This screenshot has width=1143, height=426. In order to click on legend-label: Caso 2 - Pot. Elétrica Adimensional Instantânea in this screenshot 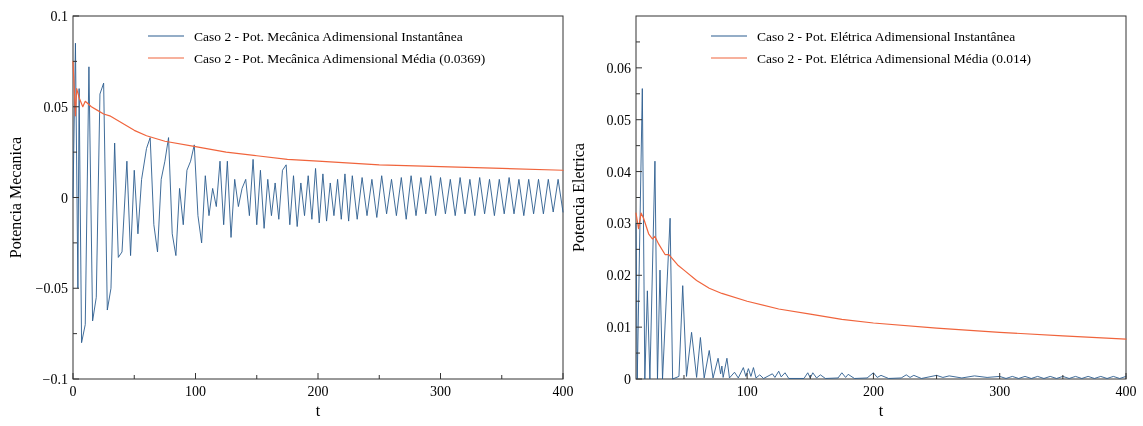, I will do `click(886, 36)`.